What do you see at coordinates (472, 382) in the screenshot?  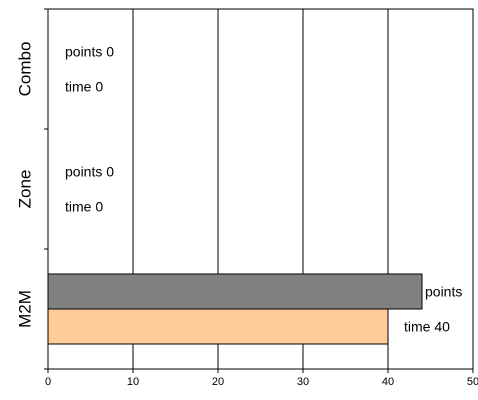 I see `x-tick-label: 50` at bounding box center [472, 382].